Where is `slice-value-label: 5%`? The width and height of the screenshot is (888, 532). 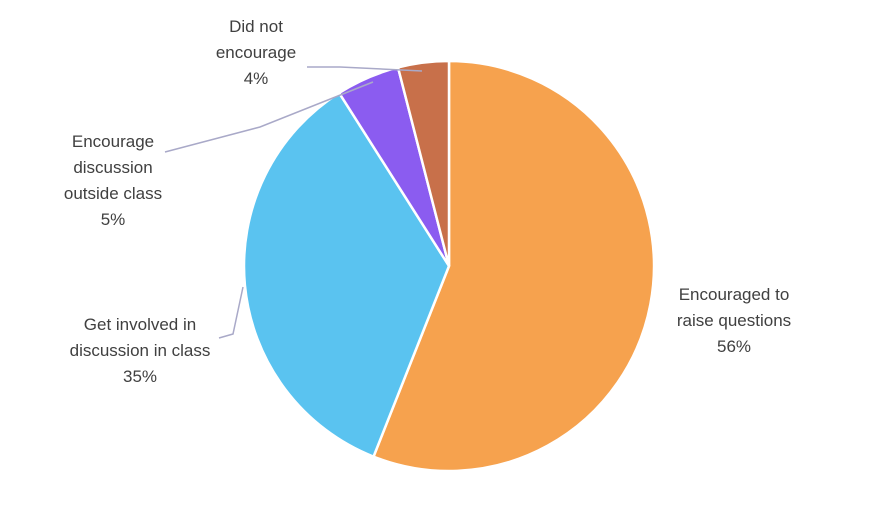
slice-value-label: 5% is located at coordinates (113, 219).